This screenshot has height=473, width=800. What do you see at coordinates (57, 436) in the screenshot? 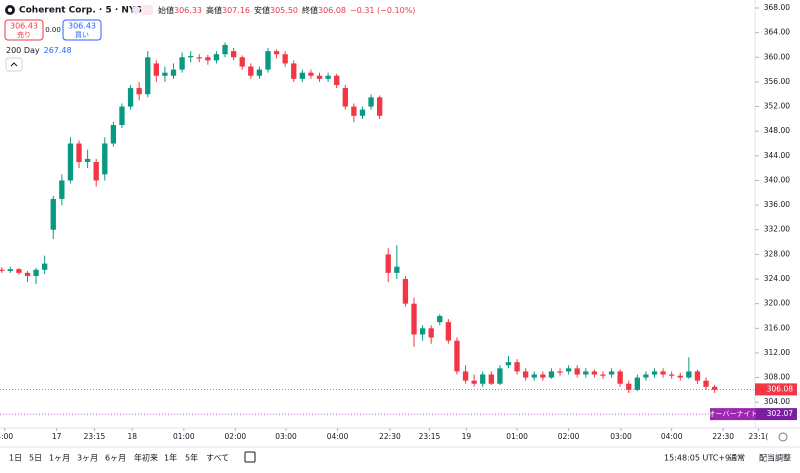
I see `x-tick-label: 17` at bounding box center [57, 436].